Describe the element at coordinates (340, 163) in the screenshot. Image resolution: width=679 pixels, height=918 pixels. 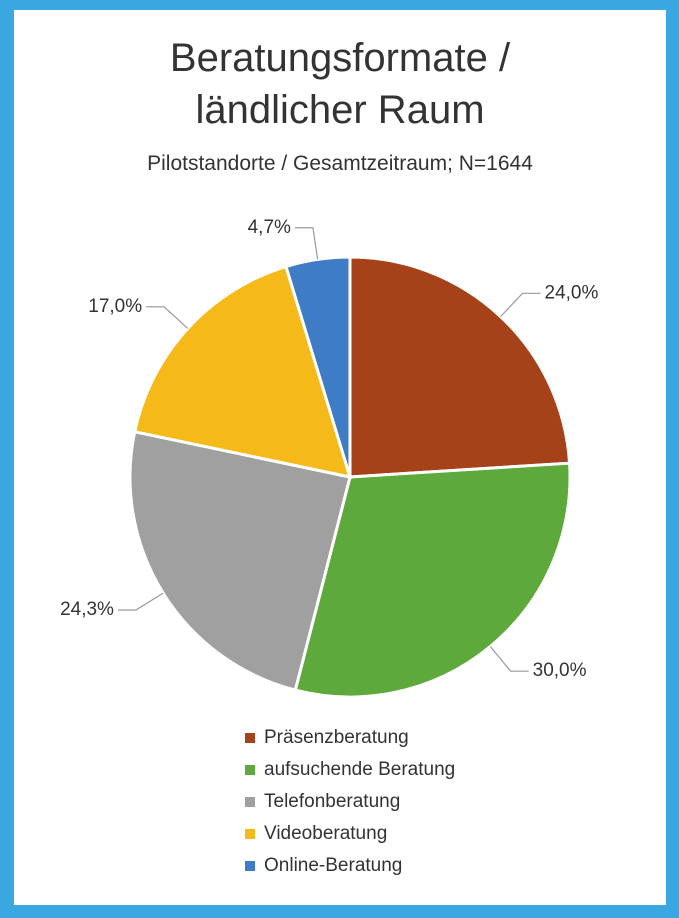
I see `chart-subtitle: Pilotstandorte / Gesamtzeitraum; N=1644` at that location.